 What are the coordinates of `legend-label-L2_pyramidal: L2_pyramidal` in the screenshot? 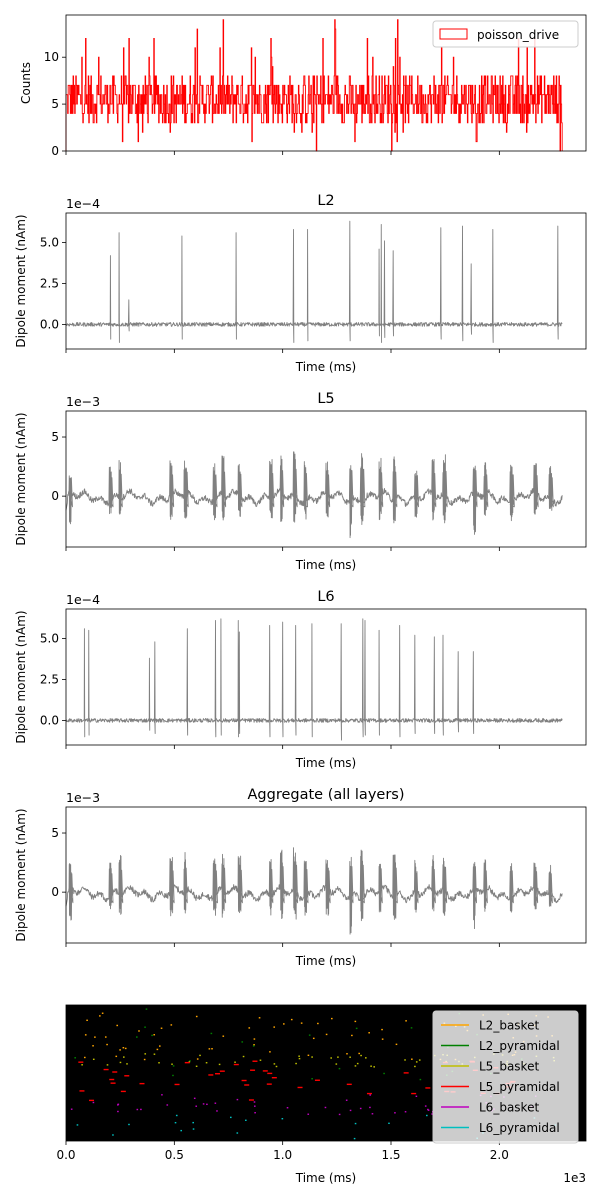 It's located at (519, 1046).